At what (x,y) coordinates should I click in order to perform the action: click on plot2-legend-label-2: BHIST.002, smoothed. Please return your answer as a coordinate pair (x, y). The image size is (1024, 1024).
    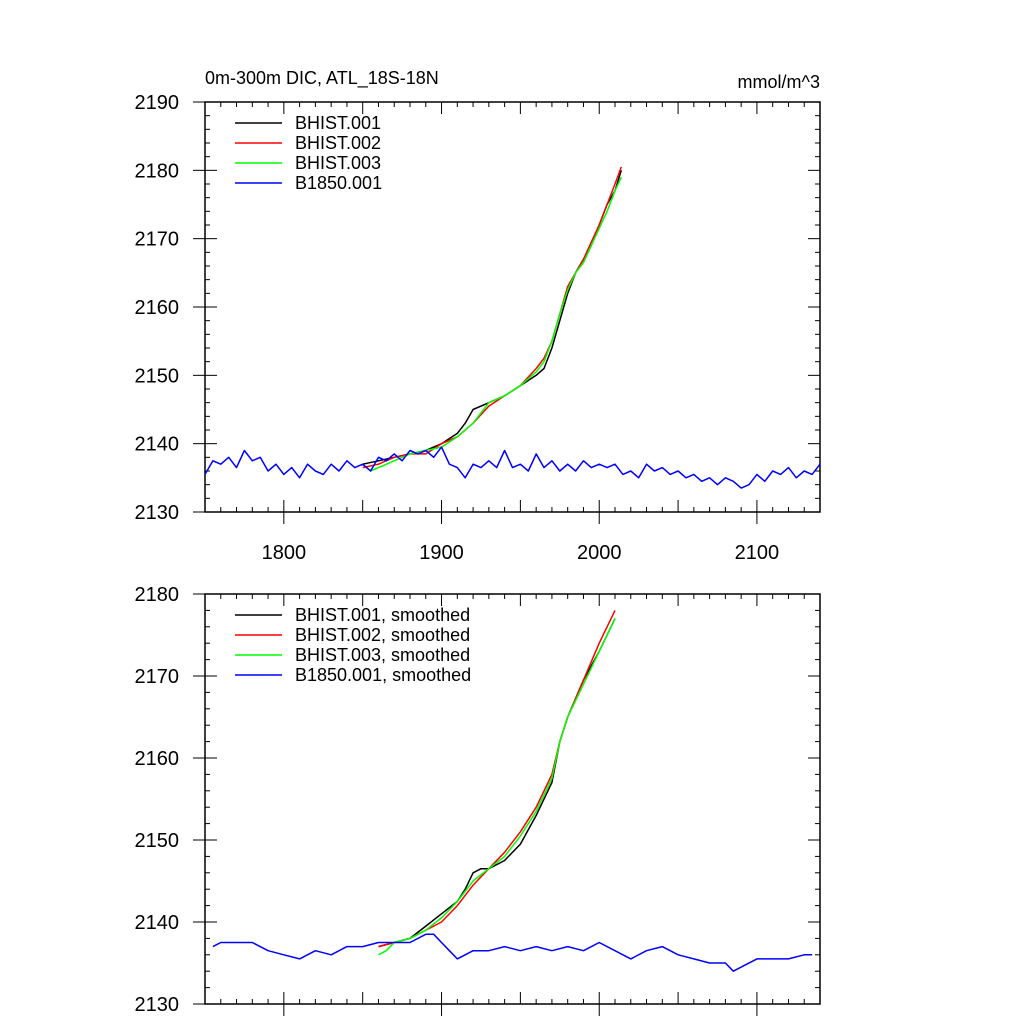
    Looking at the image, I should click on (382, 635).